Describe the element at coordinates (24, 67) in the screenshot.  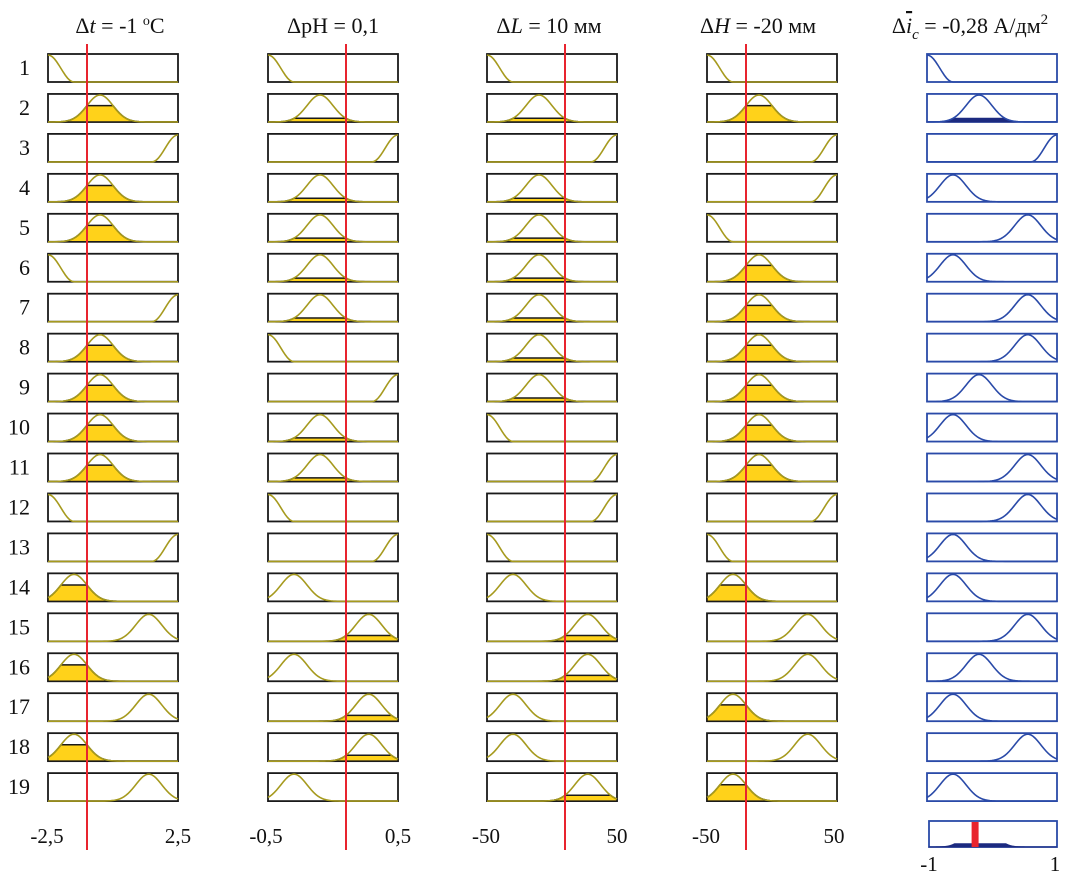
I see `rule-number-1: 1` at that location.